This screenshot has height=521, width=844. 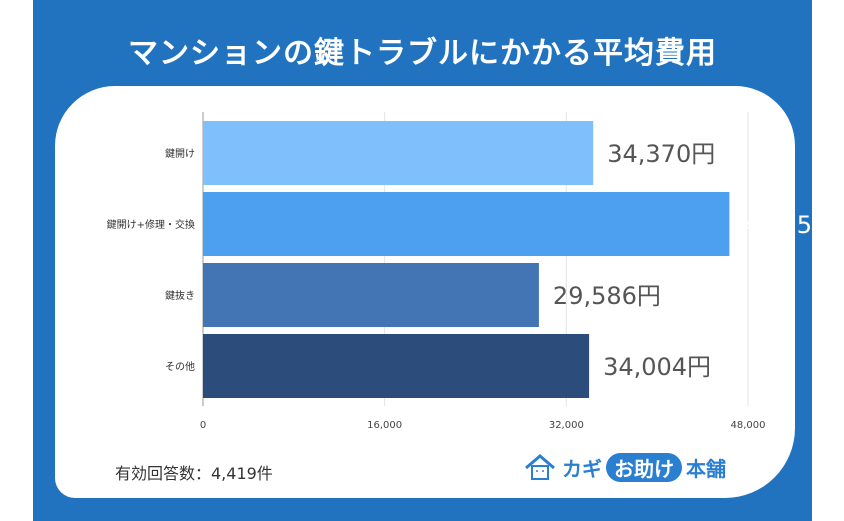 What do you see at coordinates (706, 468) in the screenshot?
I see `logo-text-3: 本舗` at bounding box center [706, 468].